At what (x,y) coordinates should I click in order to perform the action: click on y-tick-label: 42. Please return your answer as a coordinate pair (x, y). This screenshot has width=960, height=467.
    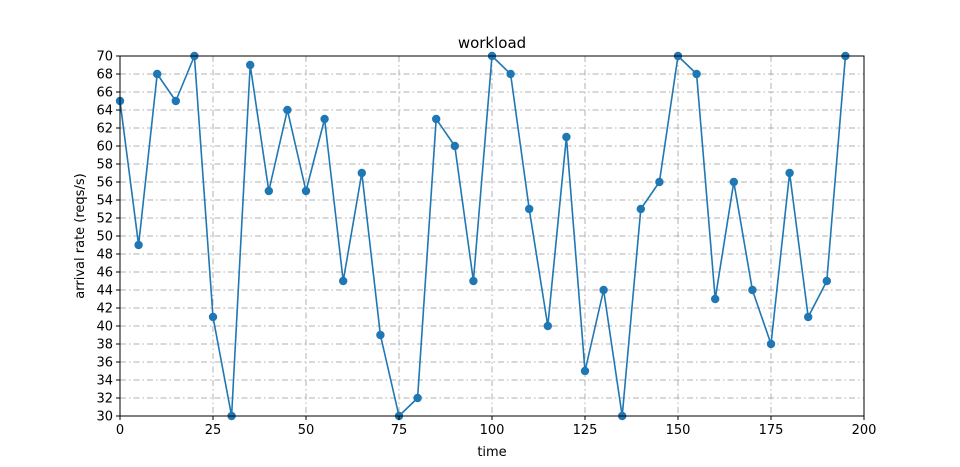
    Looking at the image, I should click on (104, 309).